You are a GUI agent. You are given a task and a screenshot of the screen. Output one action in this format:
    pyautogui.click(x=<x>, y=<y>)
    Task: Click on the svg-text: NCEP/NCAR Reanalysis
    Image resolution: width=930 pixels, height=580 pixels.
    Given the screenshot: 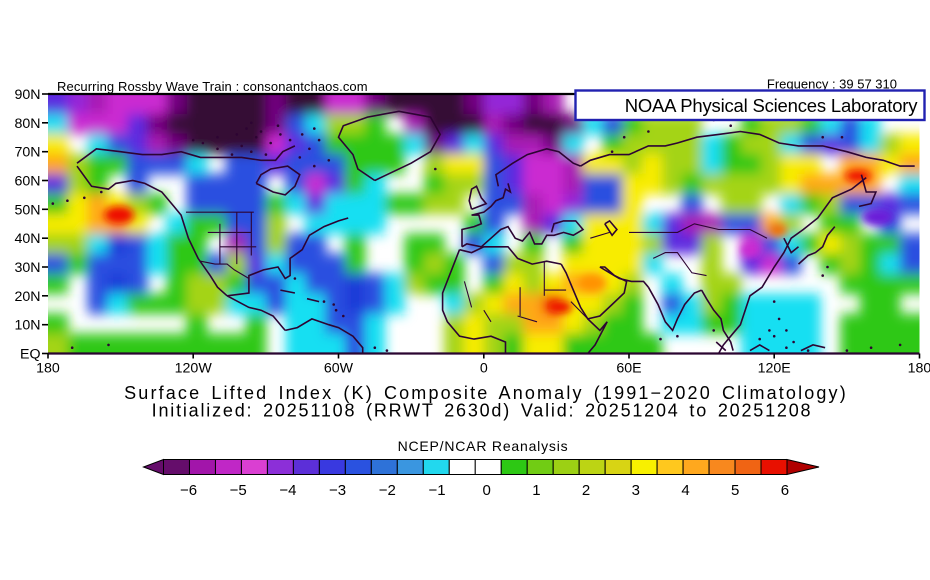 What is the action you would take?
    pyautogui.click(x=483, y=446)
    